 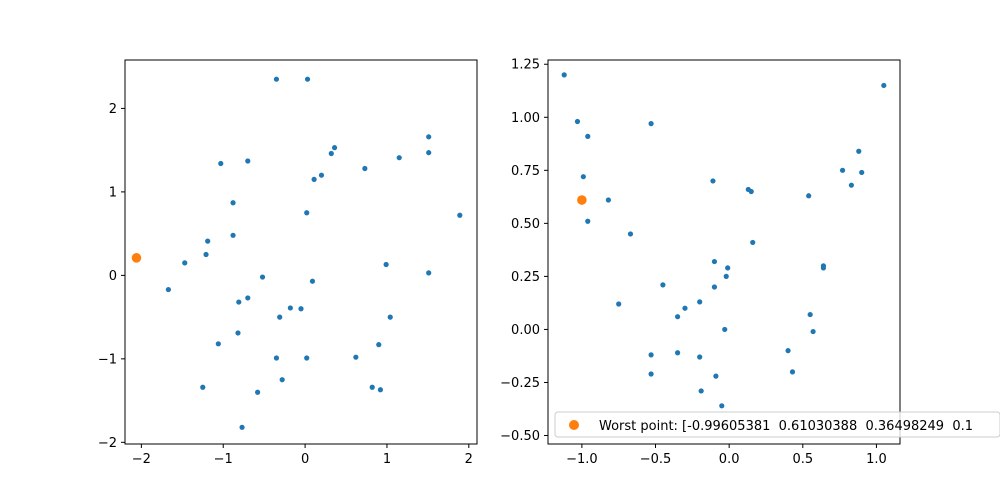 I want to click on left-y-tick-label: 1, so click(x=113, y=192).